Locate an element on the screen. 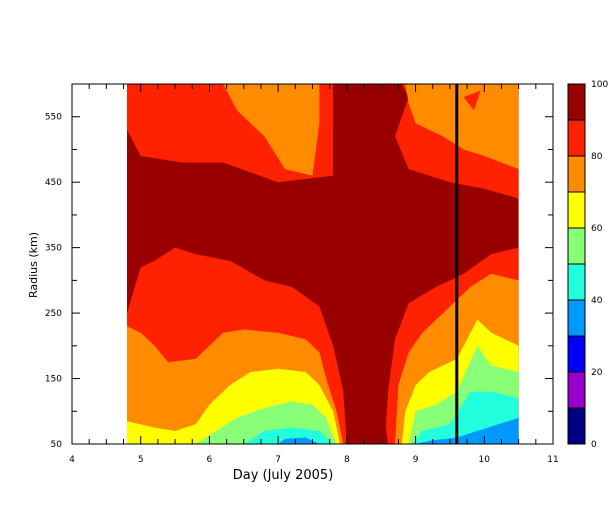 The image size is (613, 530). y-tick-label-1: 150 is located at coordinates (53, 380).